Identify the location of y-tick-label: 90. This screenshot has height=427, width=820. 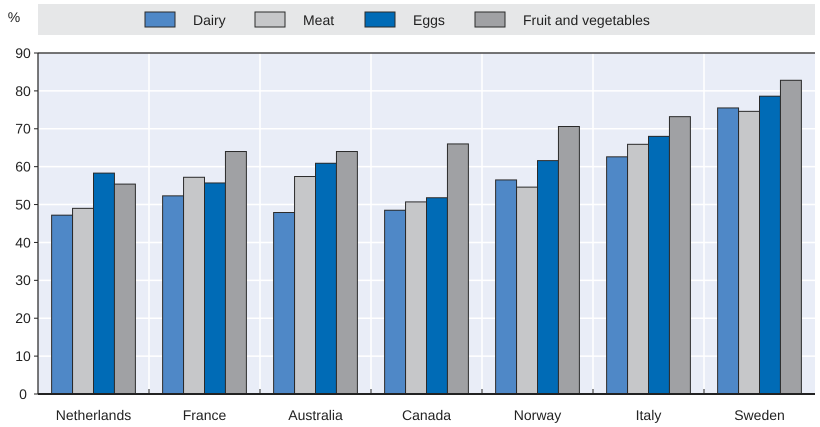
(23, 52).